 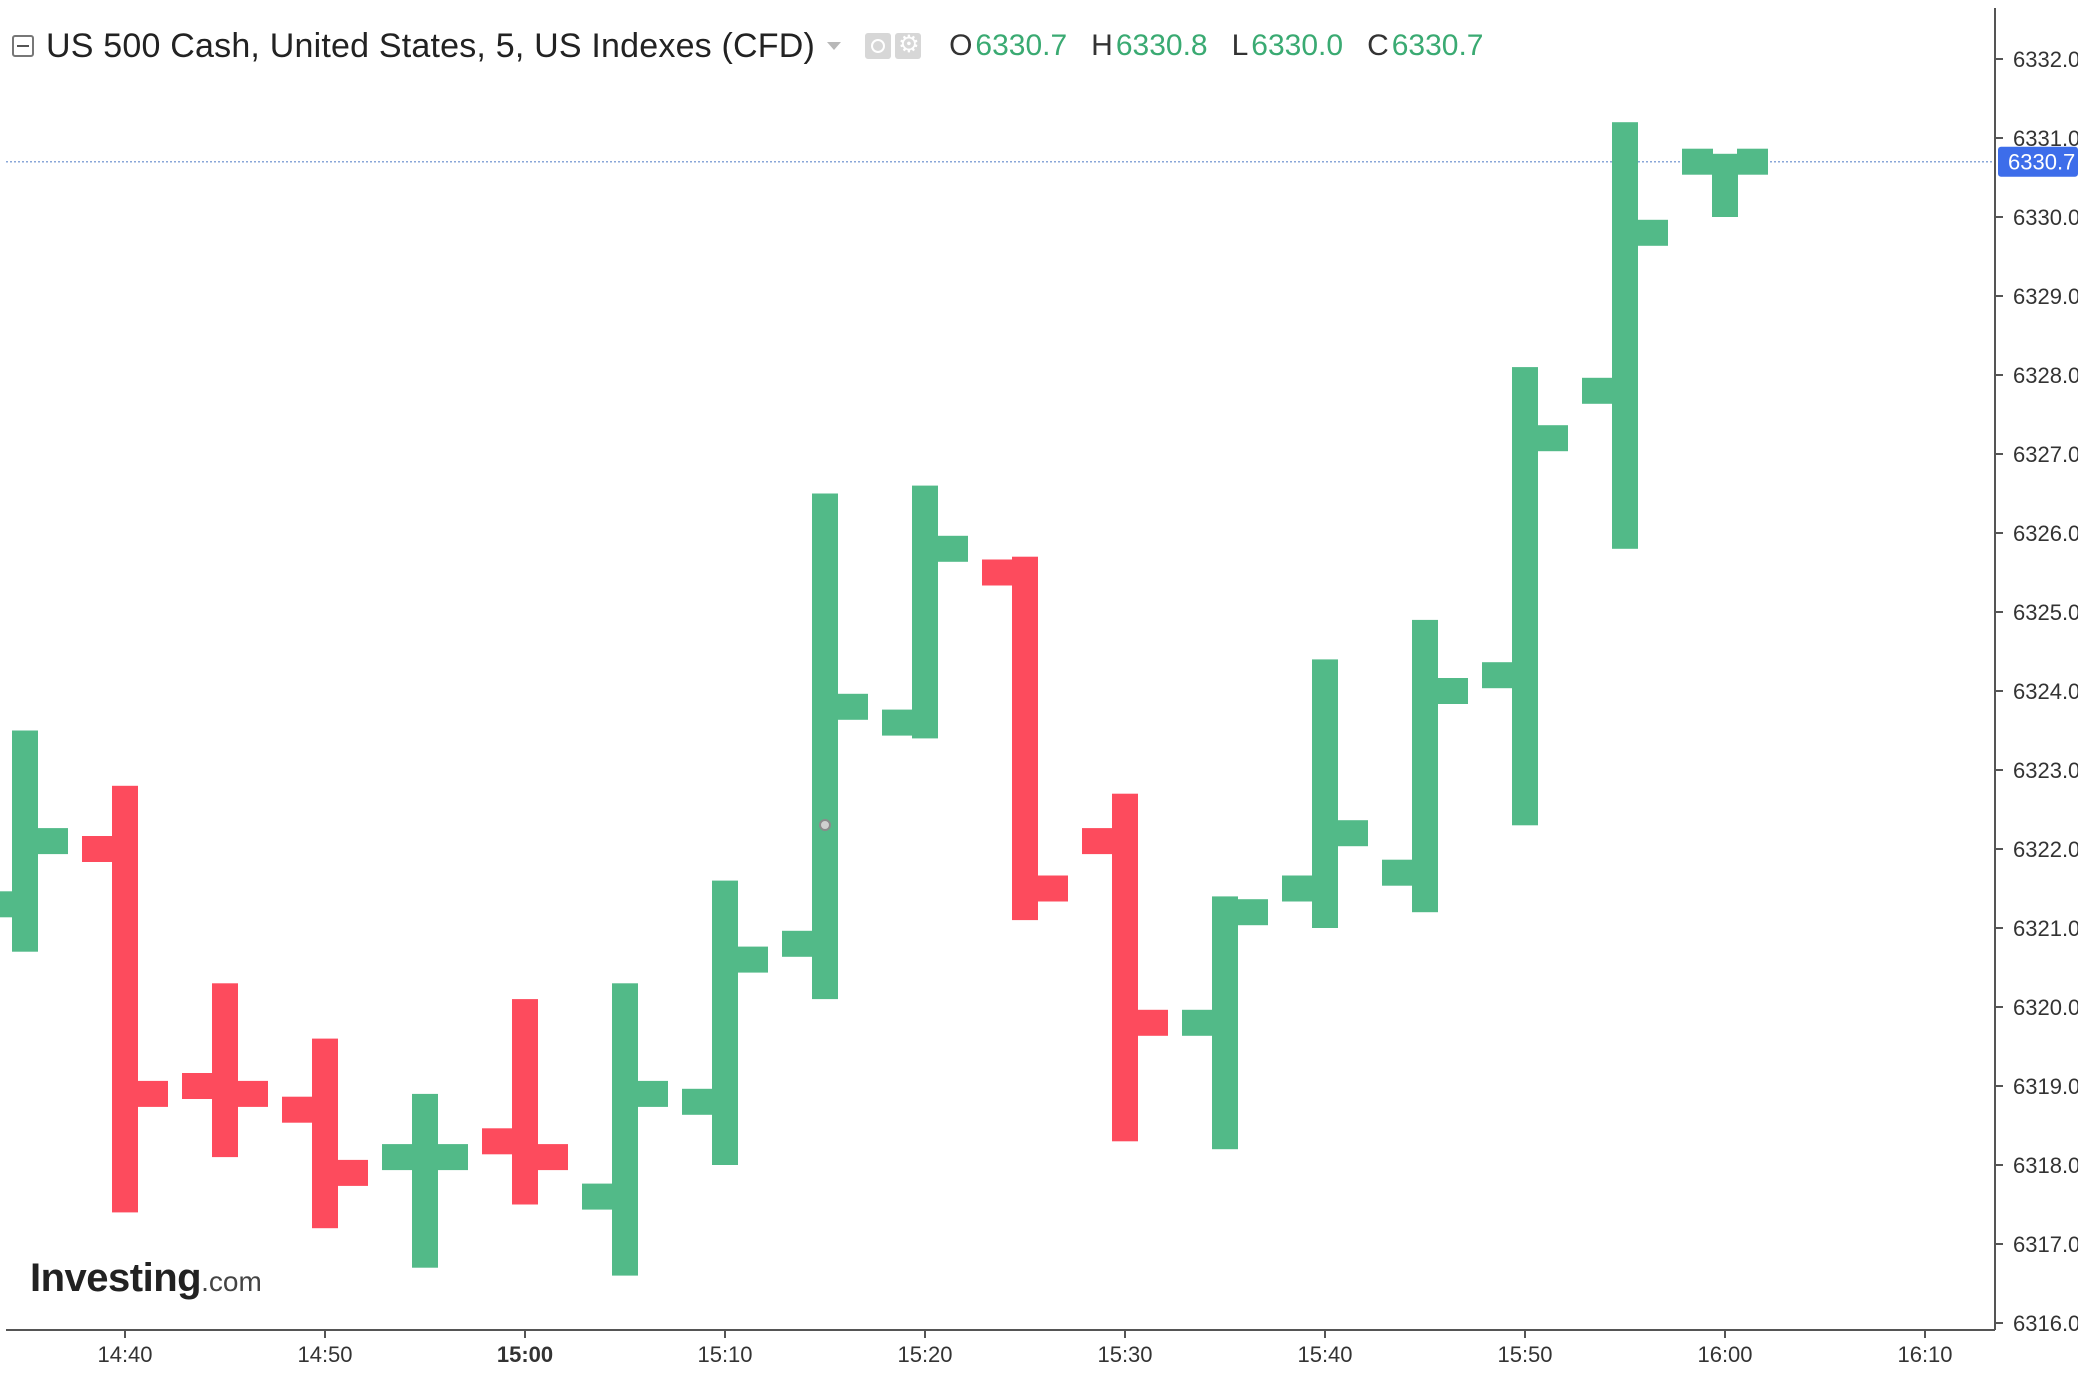 I want to click on gear-icon, so click(x=908, y=44).